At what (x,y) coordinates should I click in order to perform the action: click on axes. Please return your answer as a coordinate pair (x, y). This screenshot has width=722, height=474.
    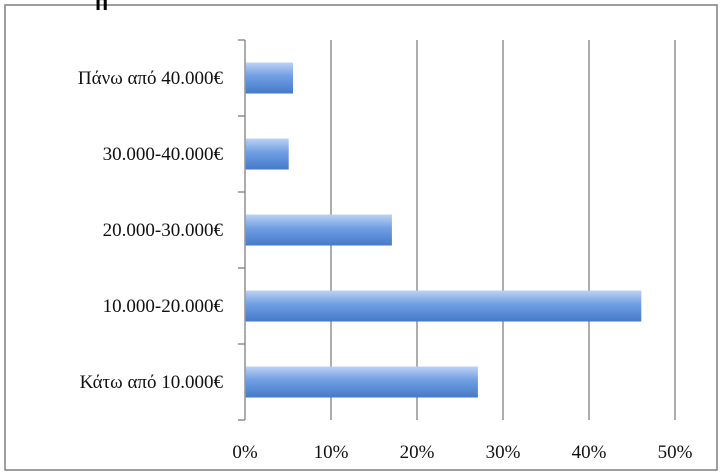
    Looking at the image, I should click on (242, 230).